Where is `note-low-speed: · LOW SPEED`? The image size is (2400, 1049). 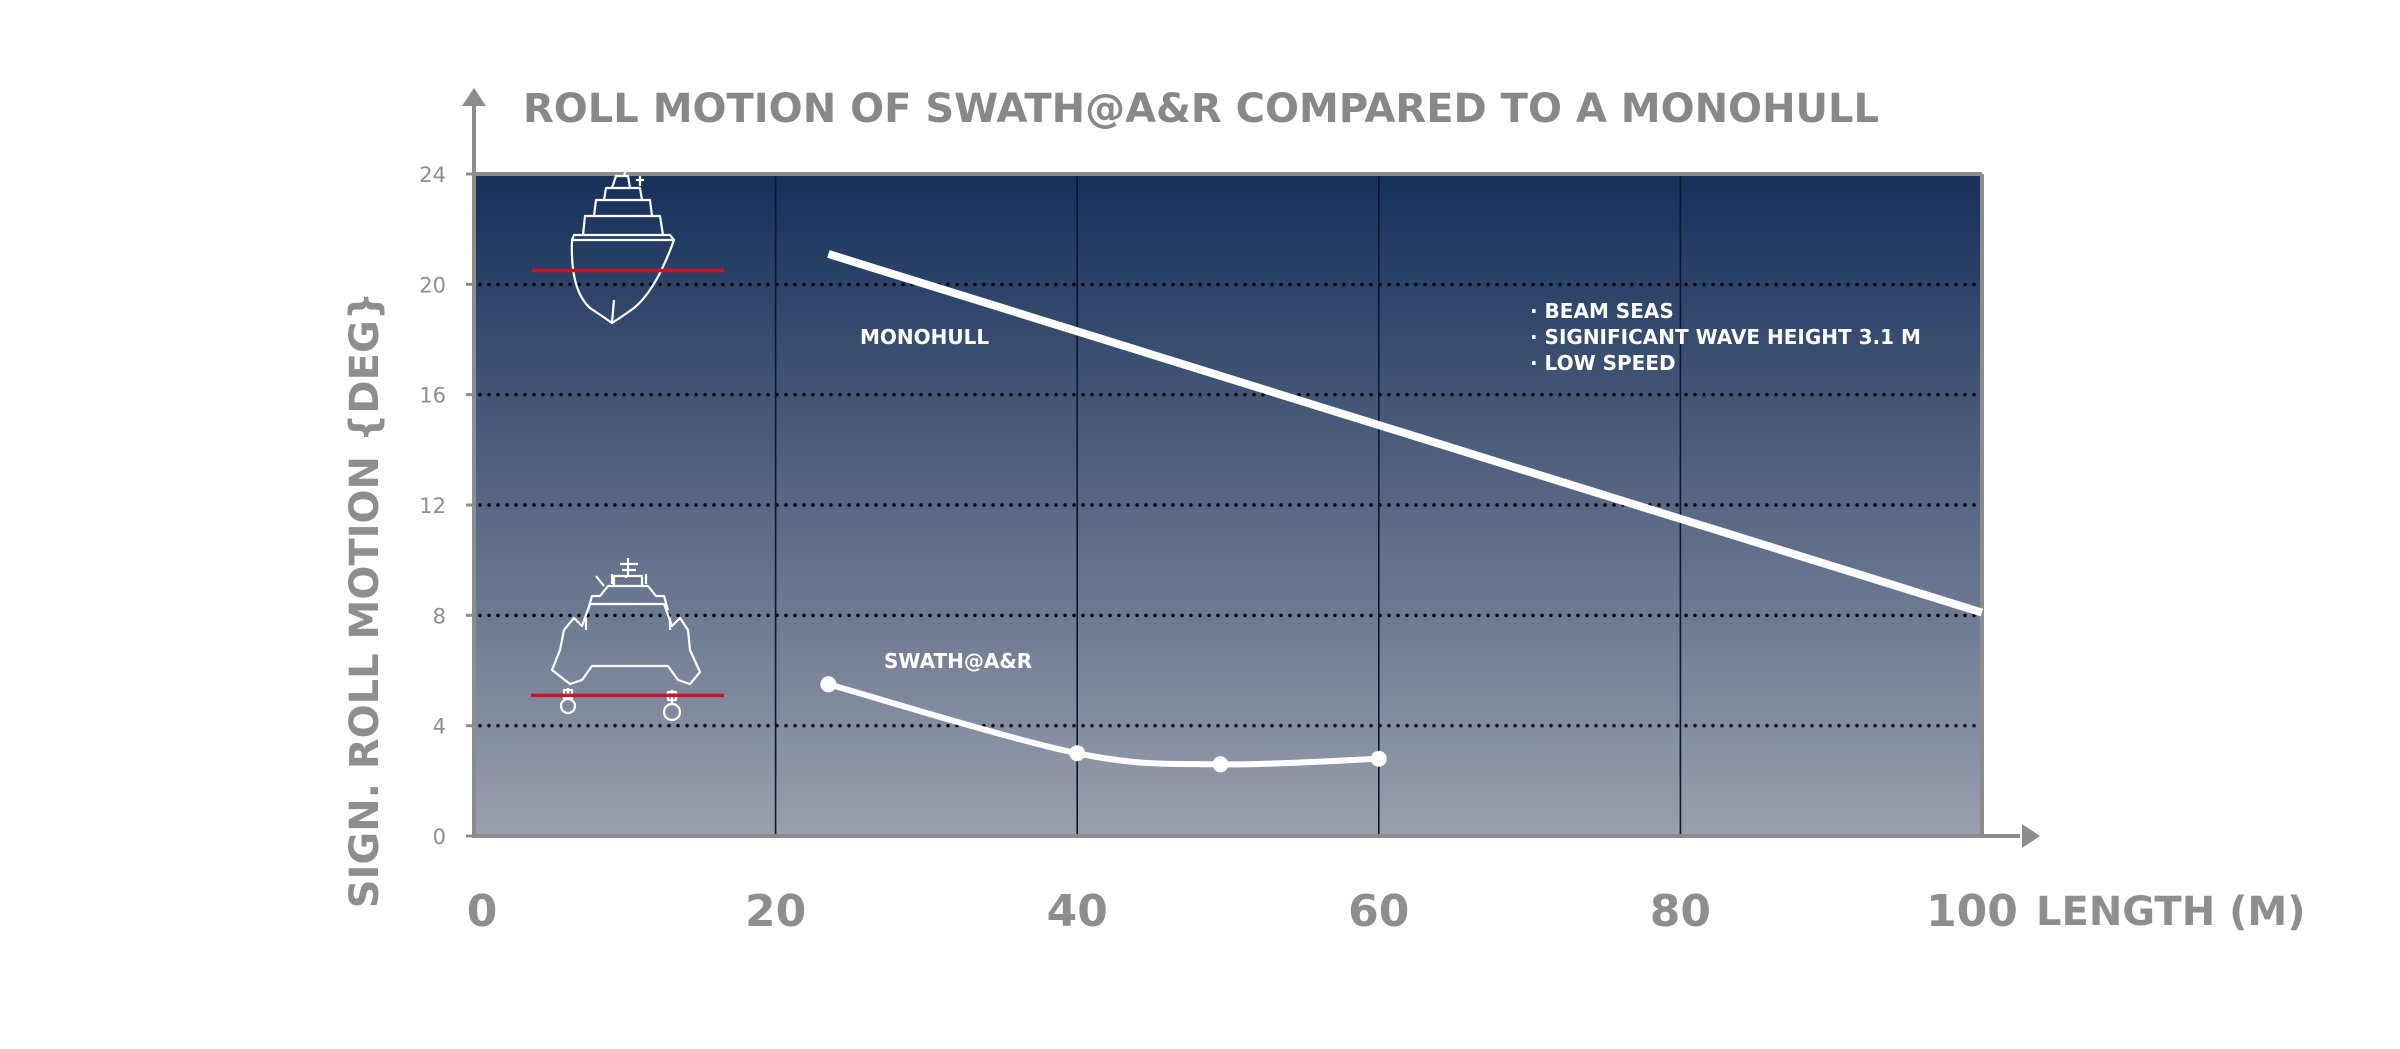 note-low-speed: · LOW SPEED is located at coordinates (1603, 363).